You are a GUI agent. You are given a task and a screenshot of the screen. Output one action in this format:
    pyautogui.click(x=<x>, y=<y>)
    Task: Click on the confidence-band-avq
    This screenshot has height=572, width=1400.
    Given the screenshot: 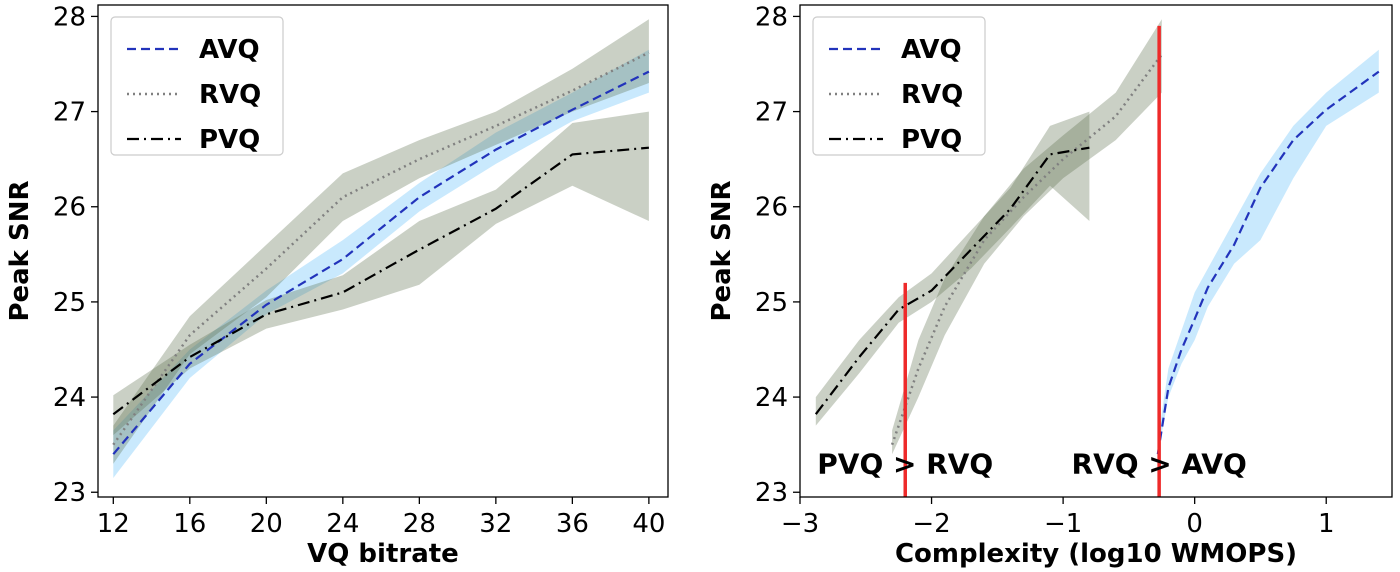 What is the action you would take?
    pyautogui.click(x=1268, y=252)
    